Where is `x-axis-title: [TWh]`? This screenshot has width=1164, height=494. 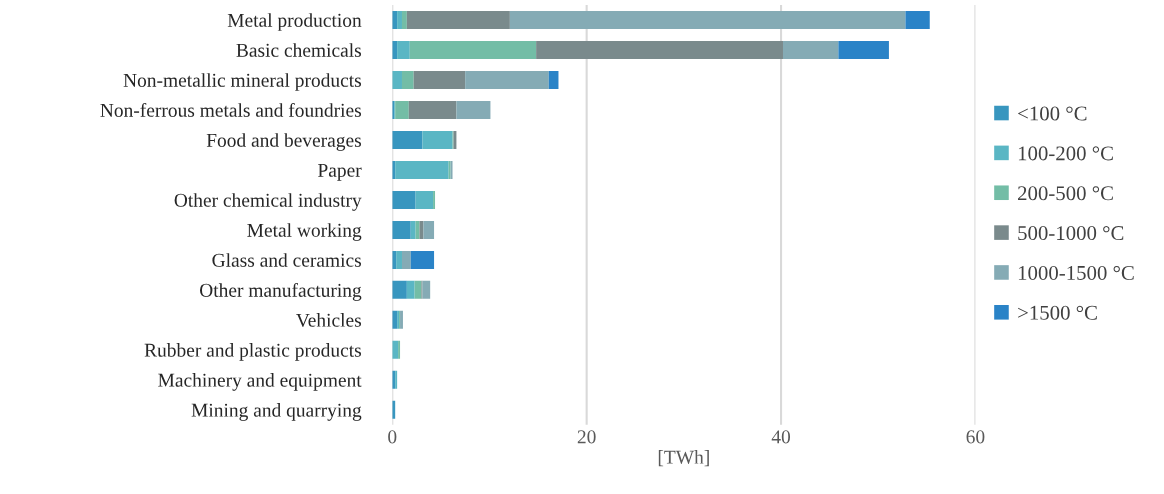 x-axis-title: [TWh] is located at coordinates (683, 458).